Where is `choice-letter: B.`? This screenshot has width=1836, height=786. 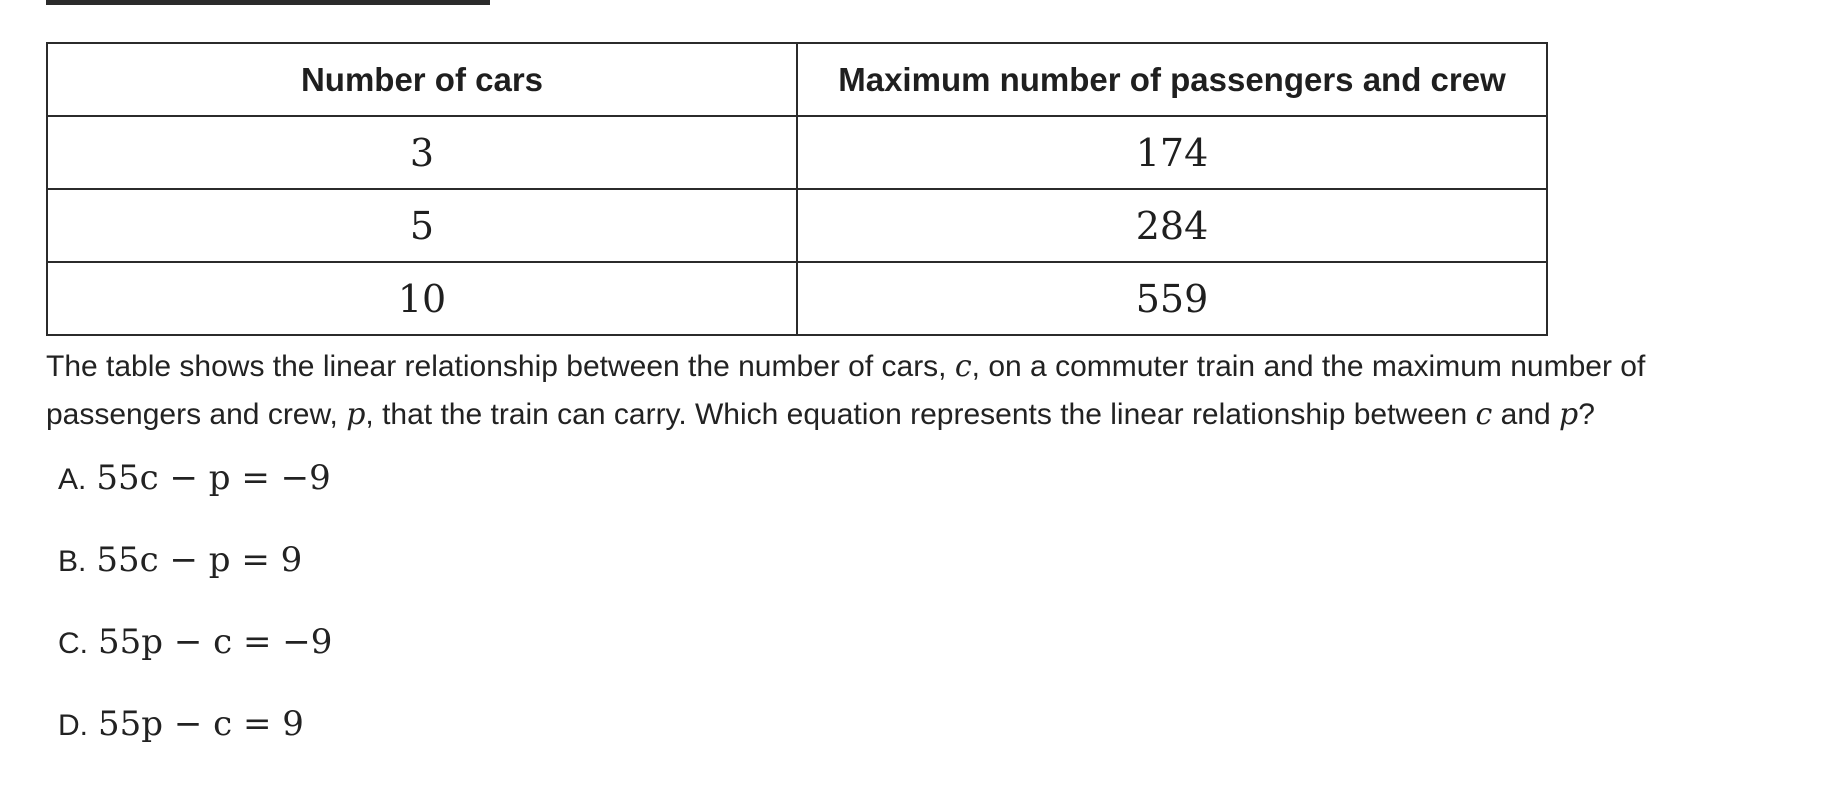 choice-letter: B. is located at coordinates (72, 561).